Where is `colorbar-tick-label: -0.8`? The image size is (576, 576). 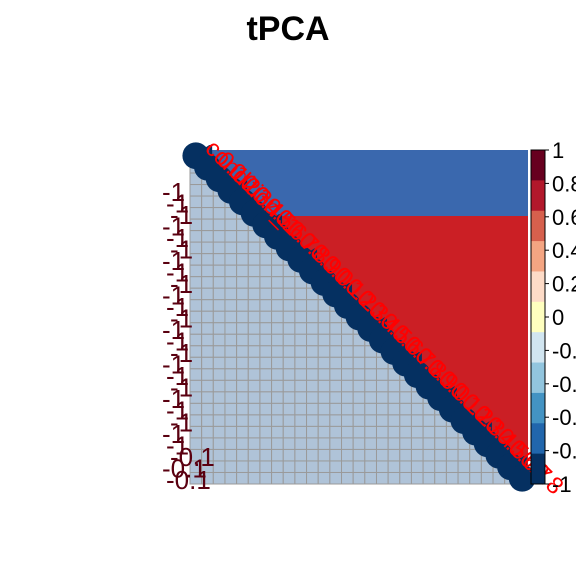
colorbar-tick-label: -0.8 is located at coordinates (564, 451).